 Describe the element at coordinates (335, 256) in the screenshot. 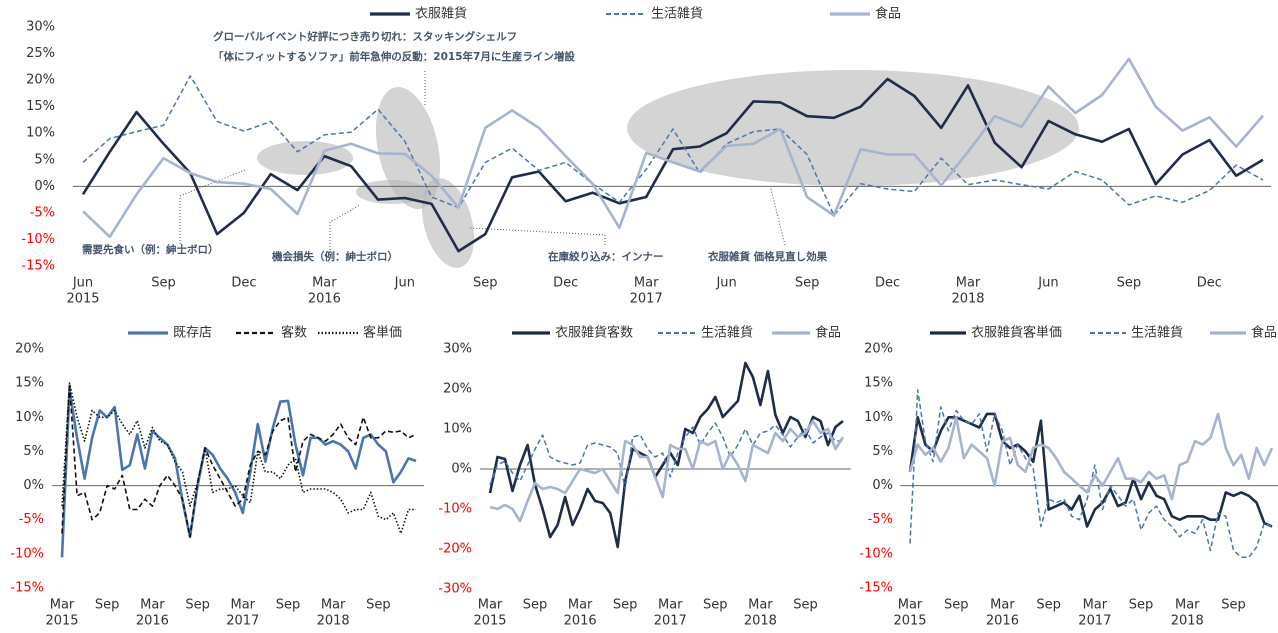

I see `annotation: 機会損失（例：紳士ボロ）` at that location.